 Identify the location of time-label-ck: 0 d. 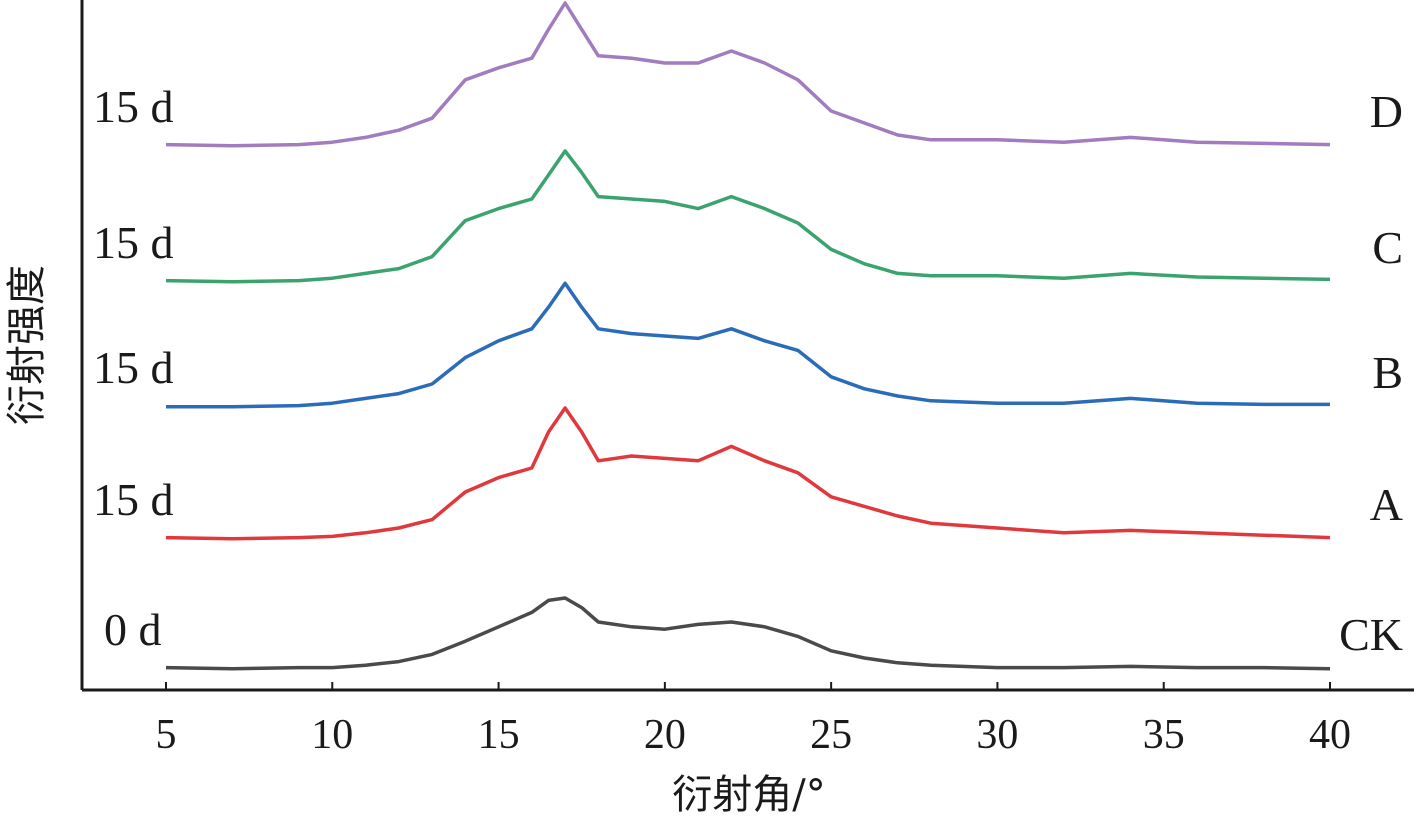
(133, 629).